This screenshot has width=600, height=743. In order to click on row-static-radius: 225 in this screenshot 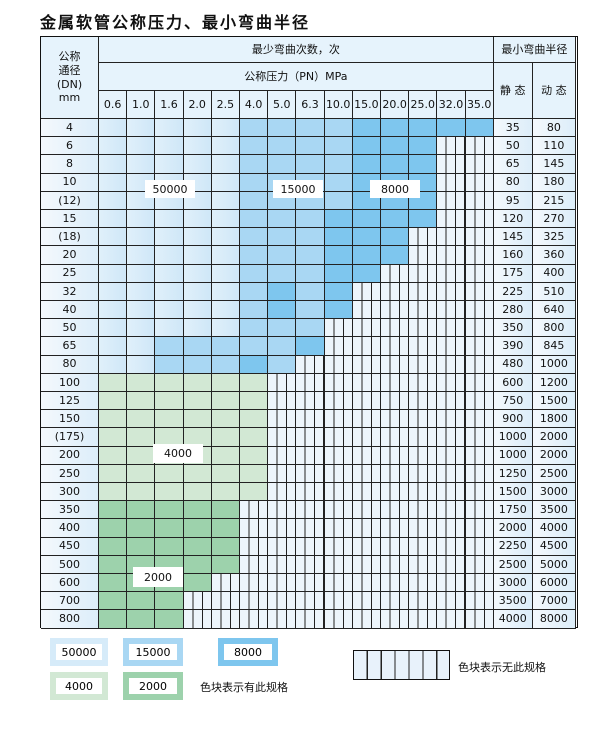, I will do `click(513, 291)`.